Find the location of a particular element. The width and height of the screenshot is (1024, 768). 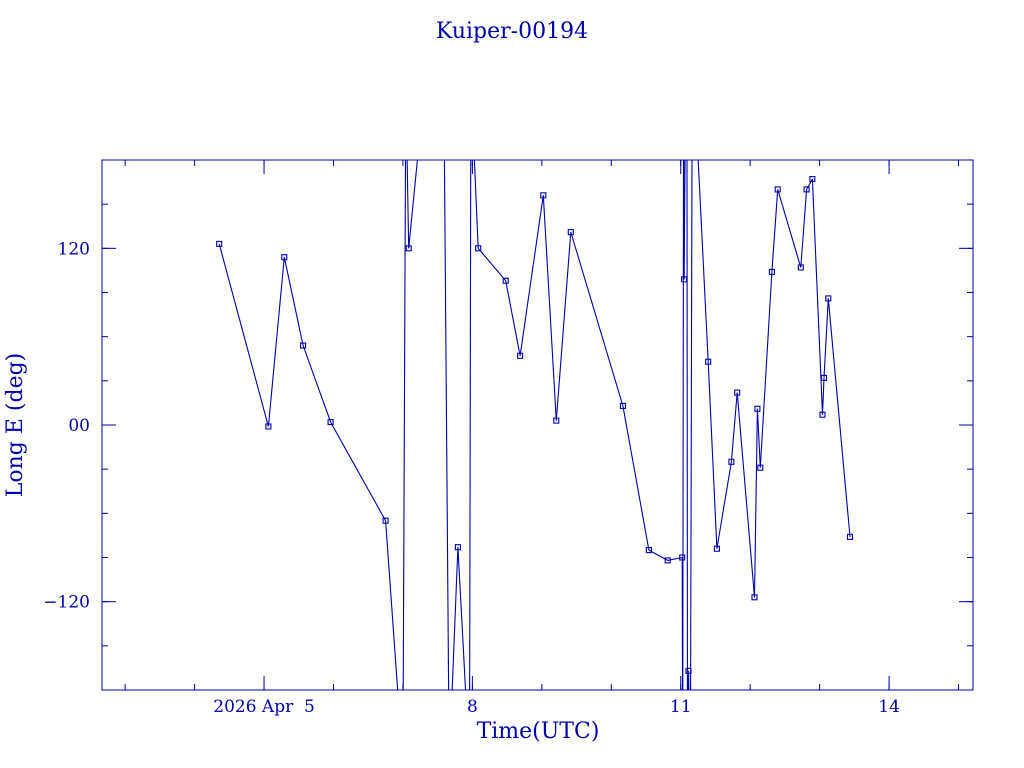

y-tick-label: −120 is located at coordinates (66, 603).